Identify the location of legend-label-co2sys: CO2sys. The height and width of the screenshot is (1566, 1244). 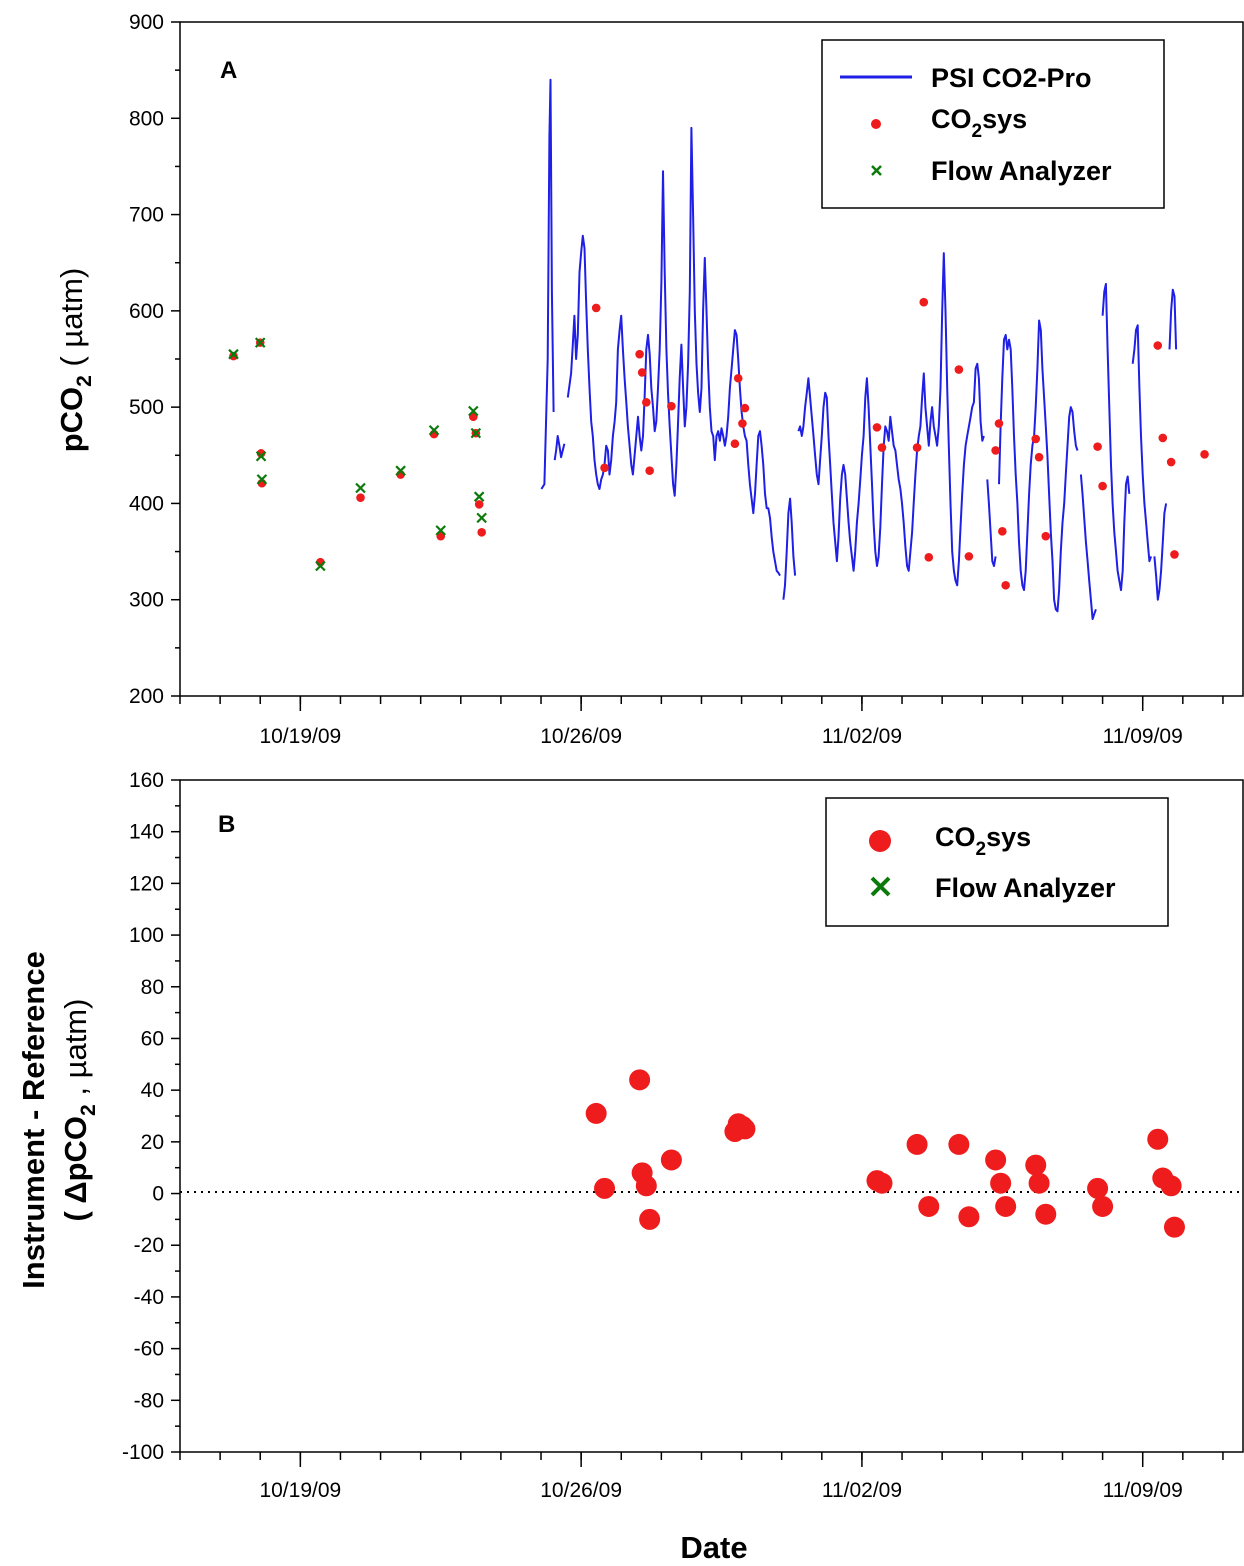
(983, 841).